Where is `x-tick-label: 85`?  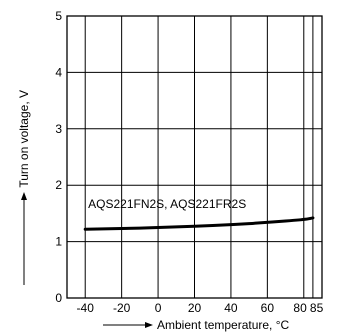
x-tick-label: 85 is located at coordinates (317, 308).